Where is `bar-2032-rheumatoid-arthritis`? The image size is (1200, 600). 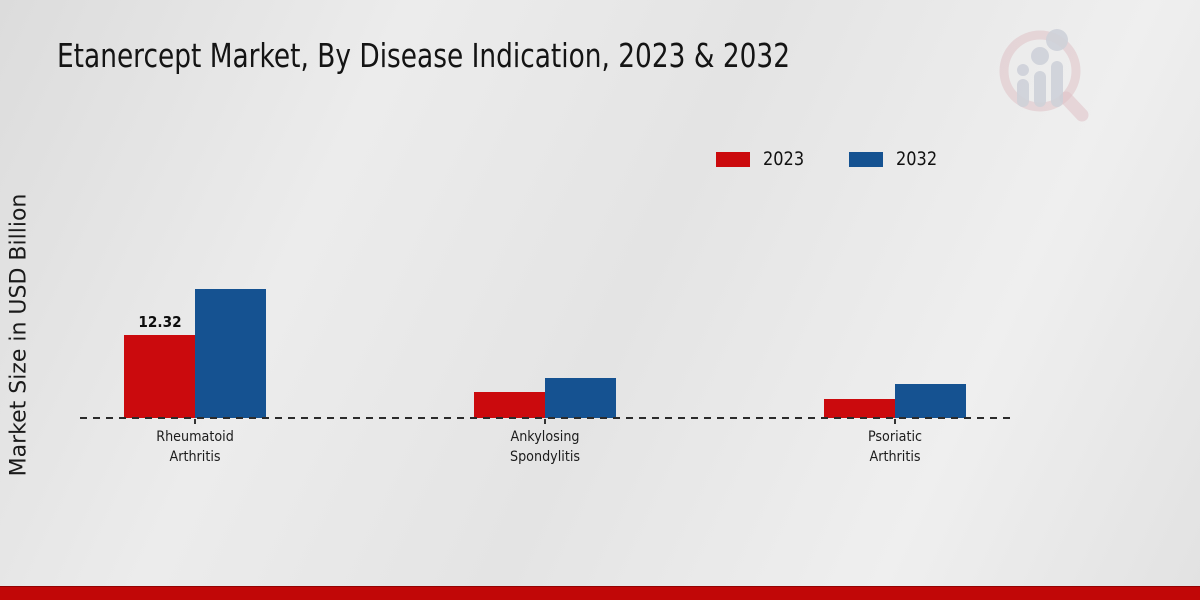
bar-2032-rheumatoid-arthritis is located at coordinates (230, 353).